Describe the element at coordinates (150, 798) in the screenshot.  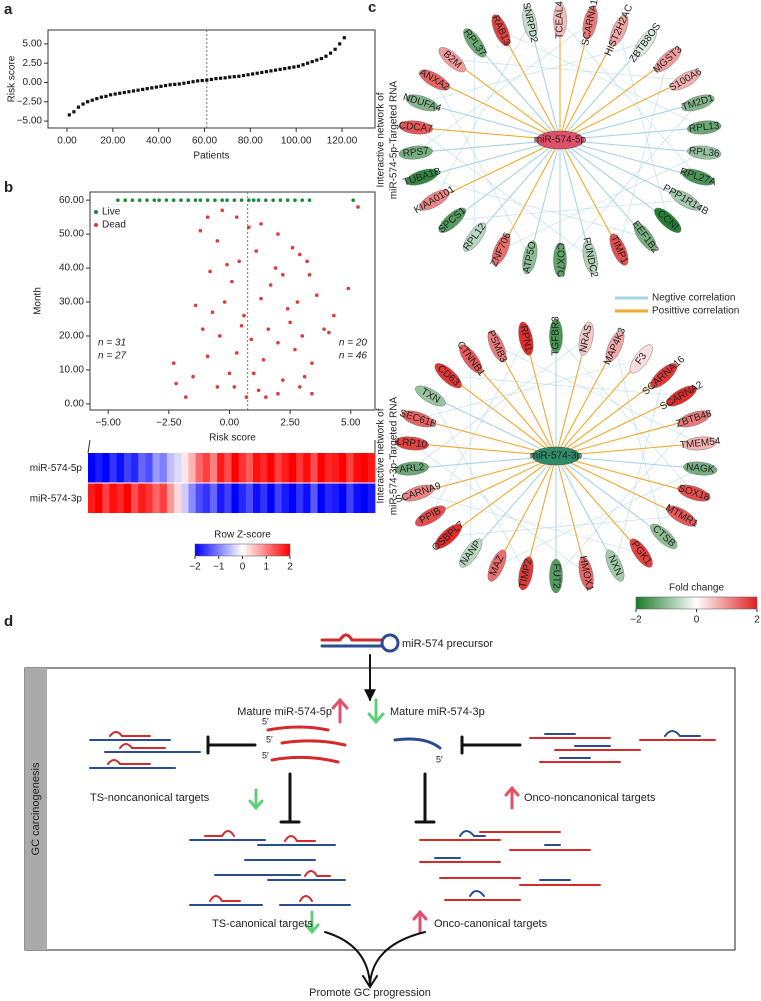
I see `diagram-label: TS-noncanonical targets` at that location.